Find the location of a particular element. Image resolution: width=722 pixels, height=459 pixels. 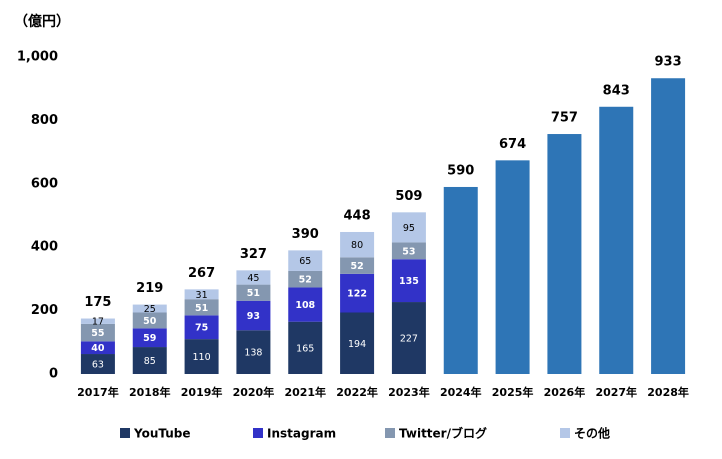

segment-label: 65 is located at coordinates (305, 261).